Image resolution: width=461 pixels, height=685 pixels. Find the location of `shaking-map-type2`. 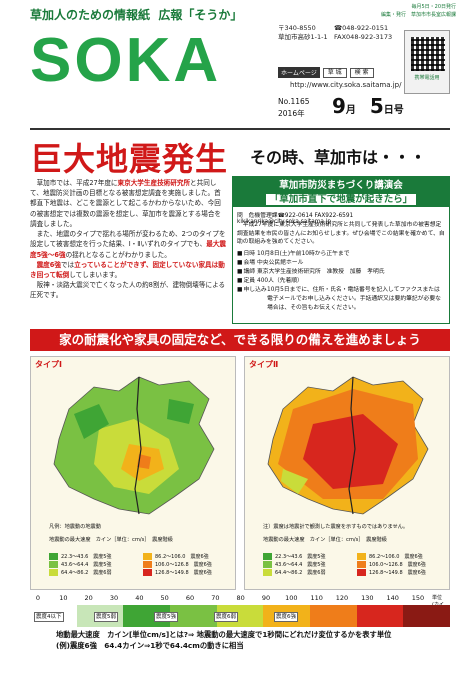

shaking-map-type2 is located at coordinates (348, 445).